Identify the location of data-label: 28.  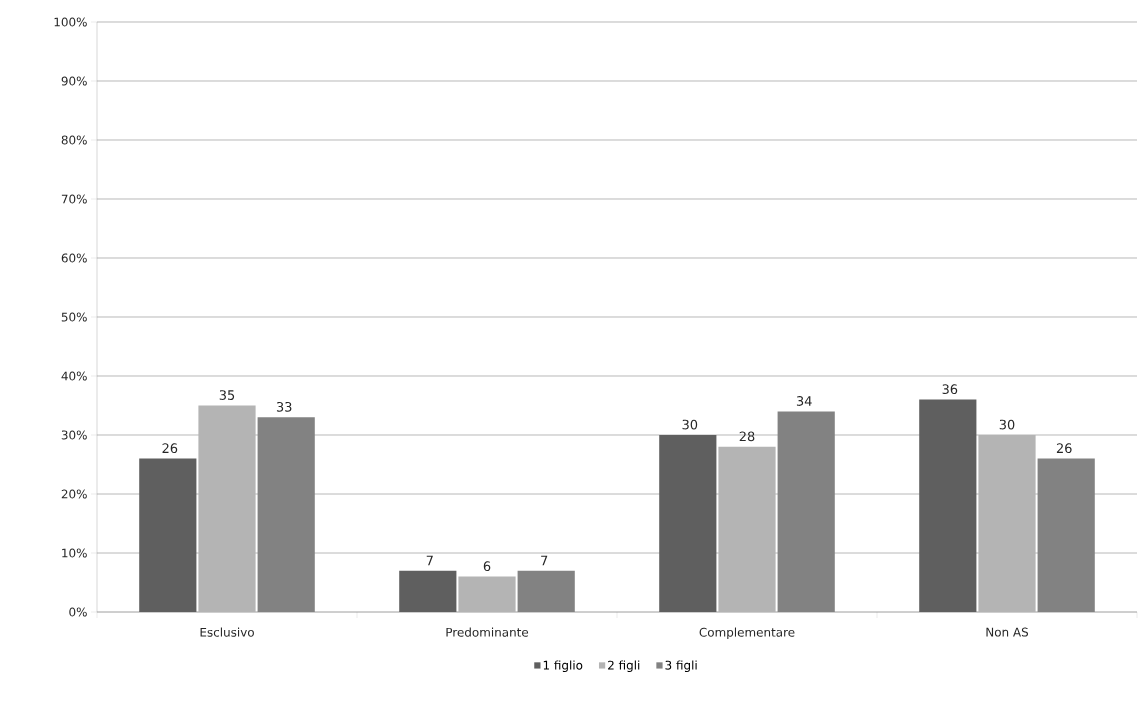
(747, 436).